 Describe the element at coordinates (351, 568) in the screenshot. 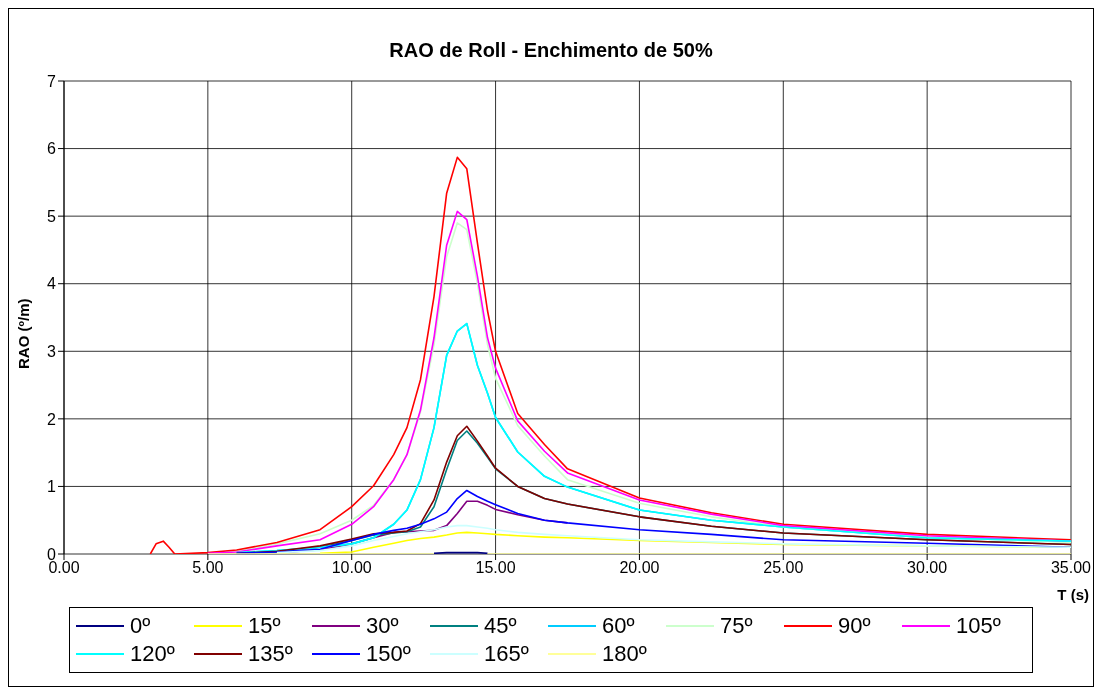

I see `x-tick-label: 10.00` at that location.